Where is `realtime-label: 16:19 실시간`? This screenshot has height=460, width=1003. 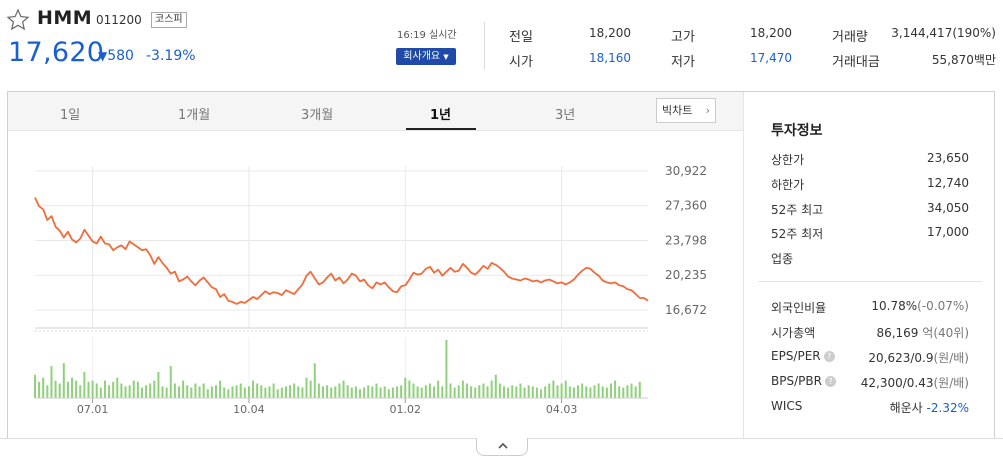
realtime-label: 16:19 실시간 is located at coordinates (427, 35).